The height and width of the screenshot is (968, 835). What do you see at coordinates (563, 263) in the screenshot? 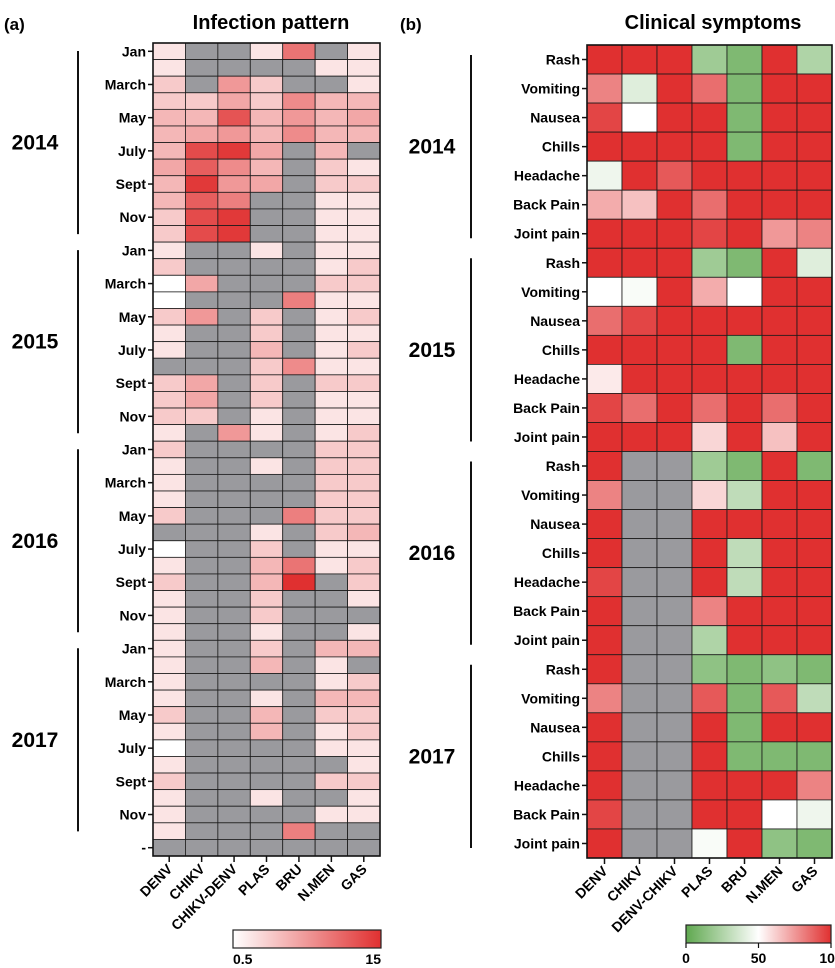
I see `row-label: Rash` at bounding box center [563, 263].